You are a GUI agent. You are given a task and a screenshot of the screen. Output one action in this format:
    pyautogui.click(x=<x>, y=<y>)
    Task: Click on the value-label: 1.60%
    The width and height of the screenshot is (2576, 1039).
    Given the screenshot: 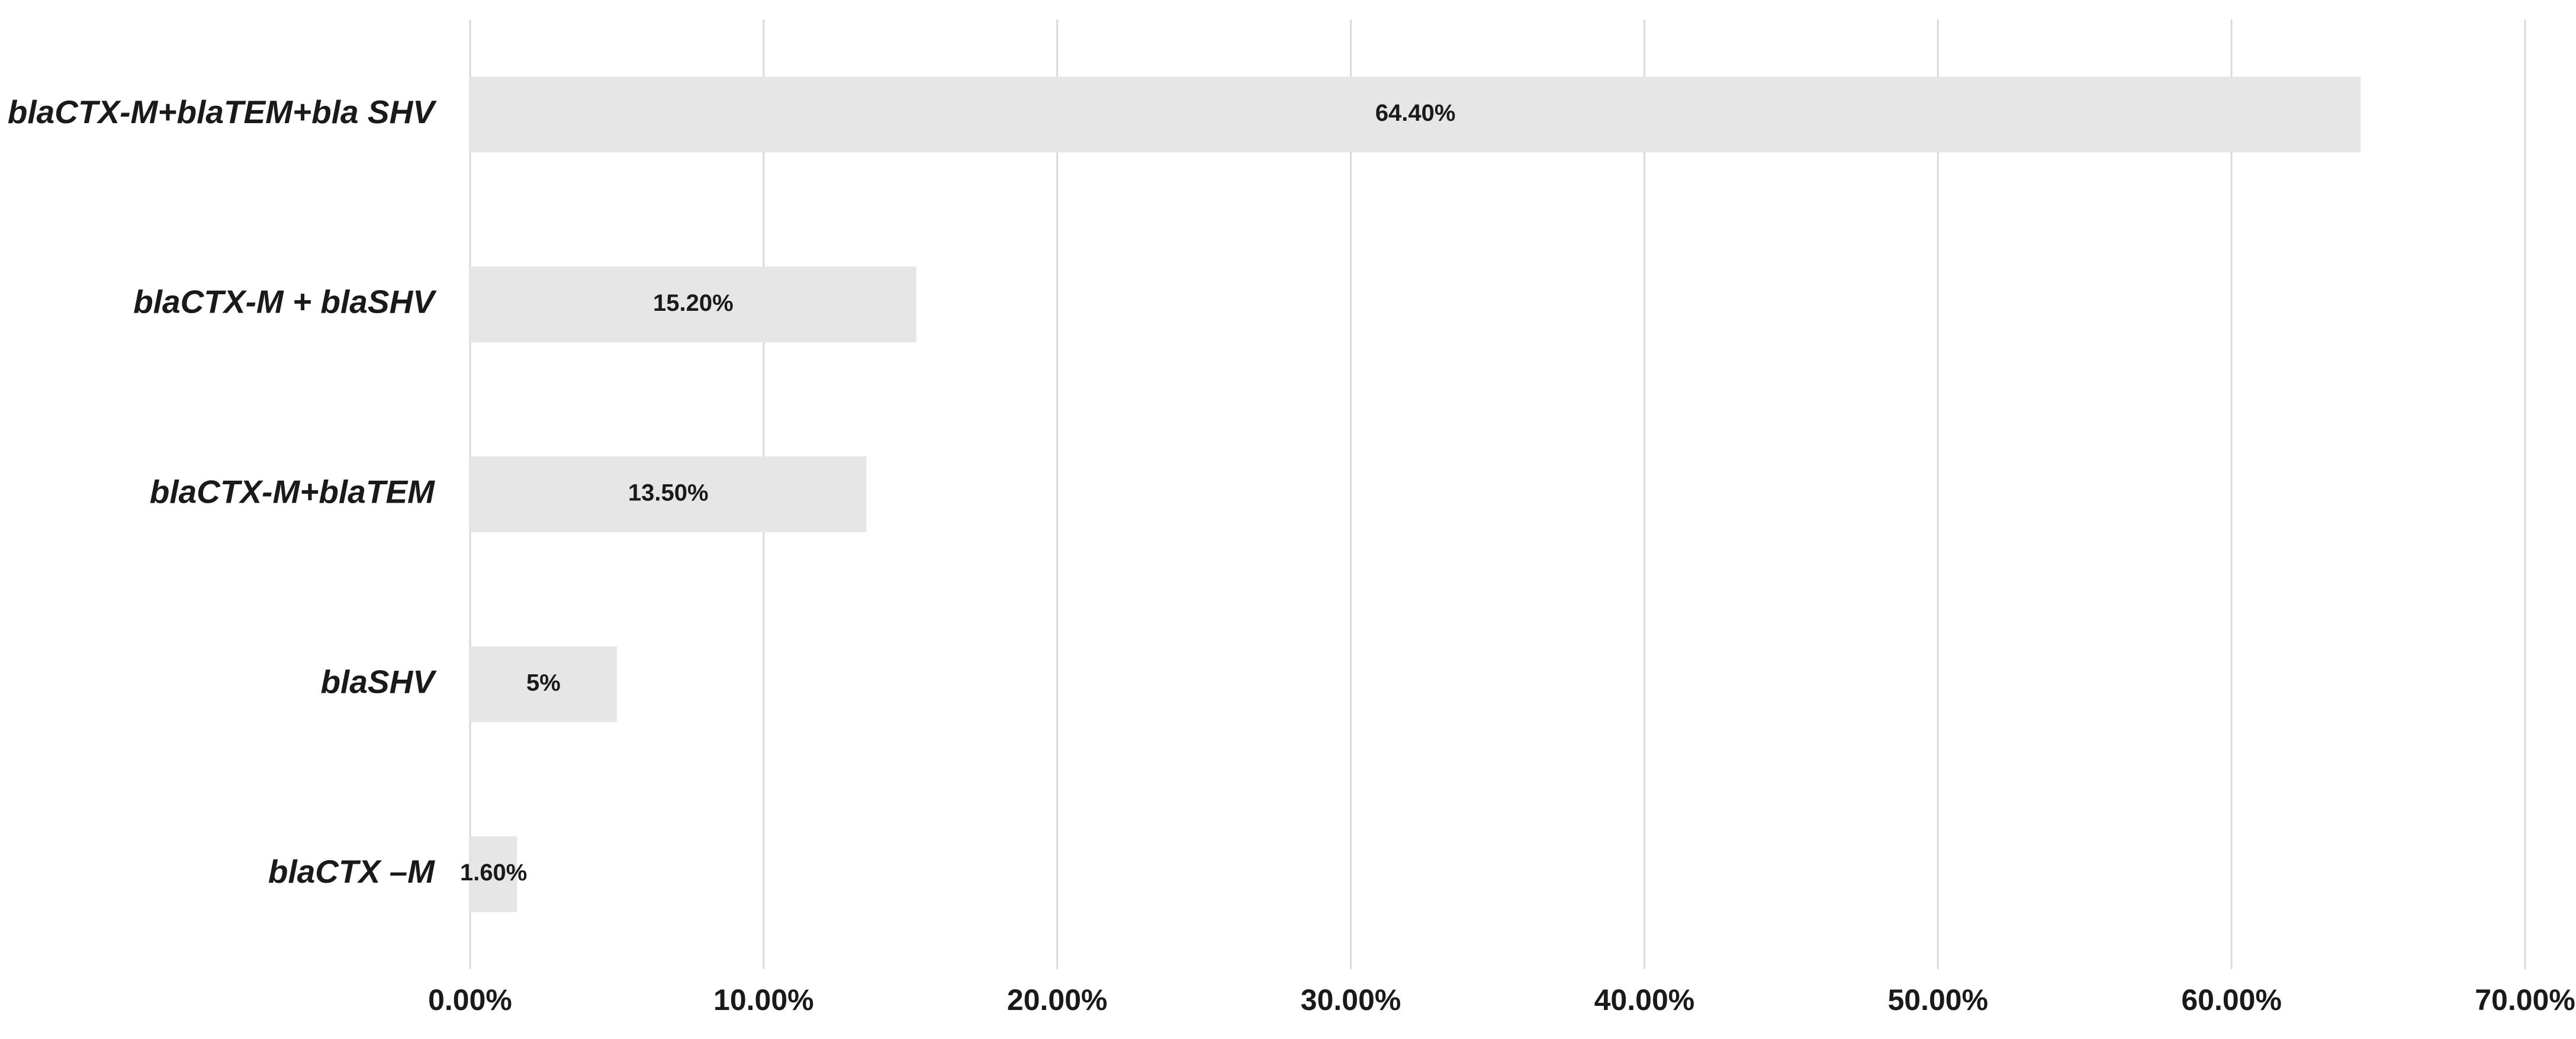 What is the action you would take?
    pyautogui.click(x=494, y=873)
    